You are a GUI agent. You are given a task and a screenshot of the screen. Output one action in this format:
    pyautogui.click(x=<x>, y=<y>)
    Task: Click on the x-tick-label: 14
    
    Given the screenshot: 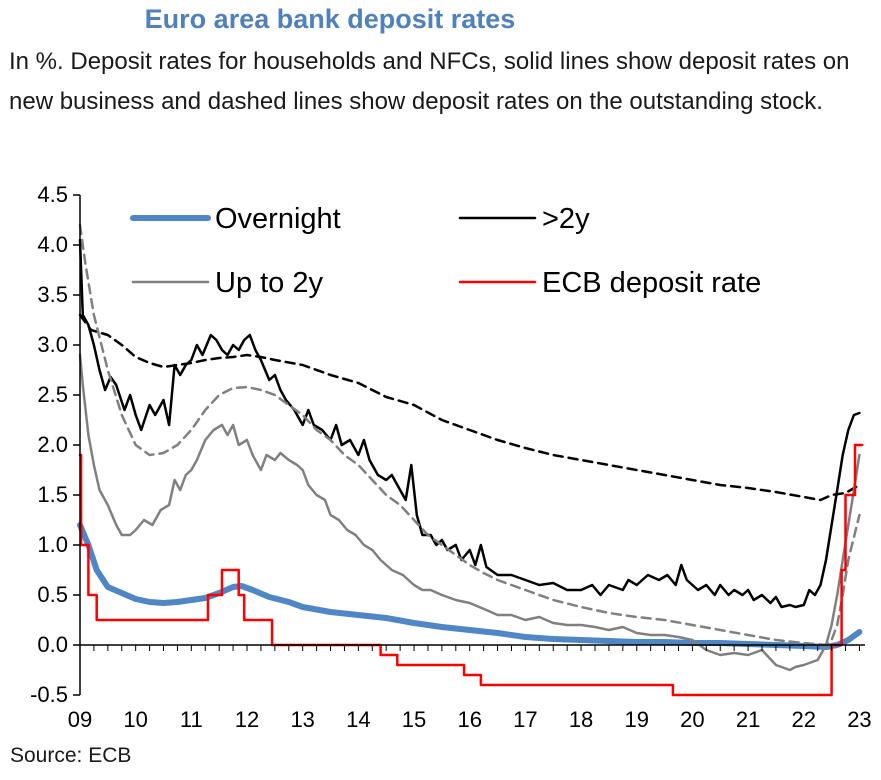 What is the action you would take?
    pyautogui.click(x=358, y=719)
    